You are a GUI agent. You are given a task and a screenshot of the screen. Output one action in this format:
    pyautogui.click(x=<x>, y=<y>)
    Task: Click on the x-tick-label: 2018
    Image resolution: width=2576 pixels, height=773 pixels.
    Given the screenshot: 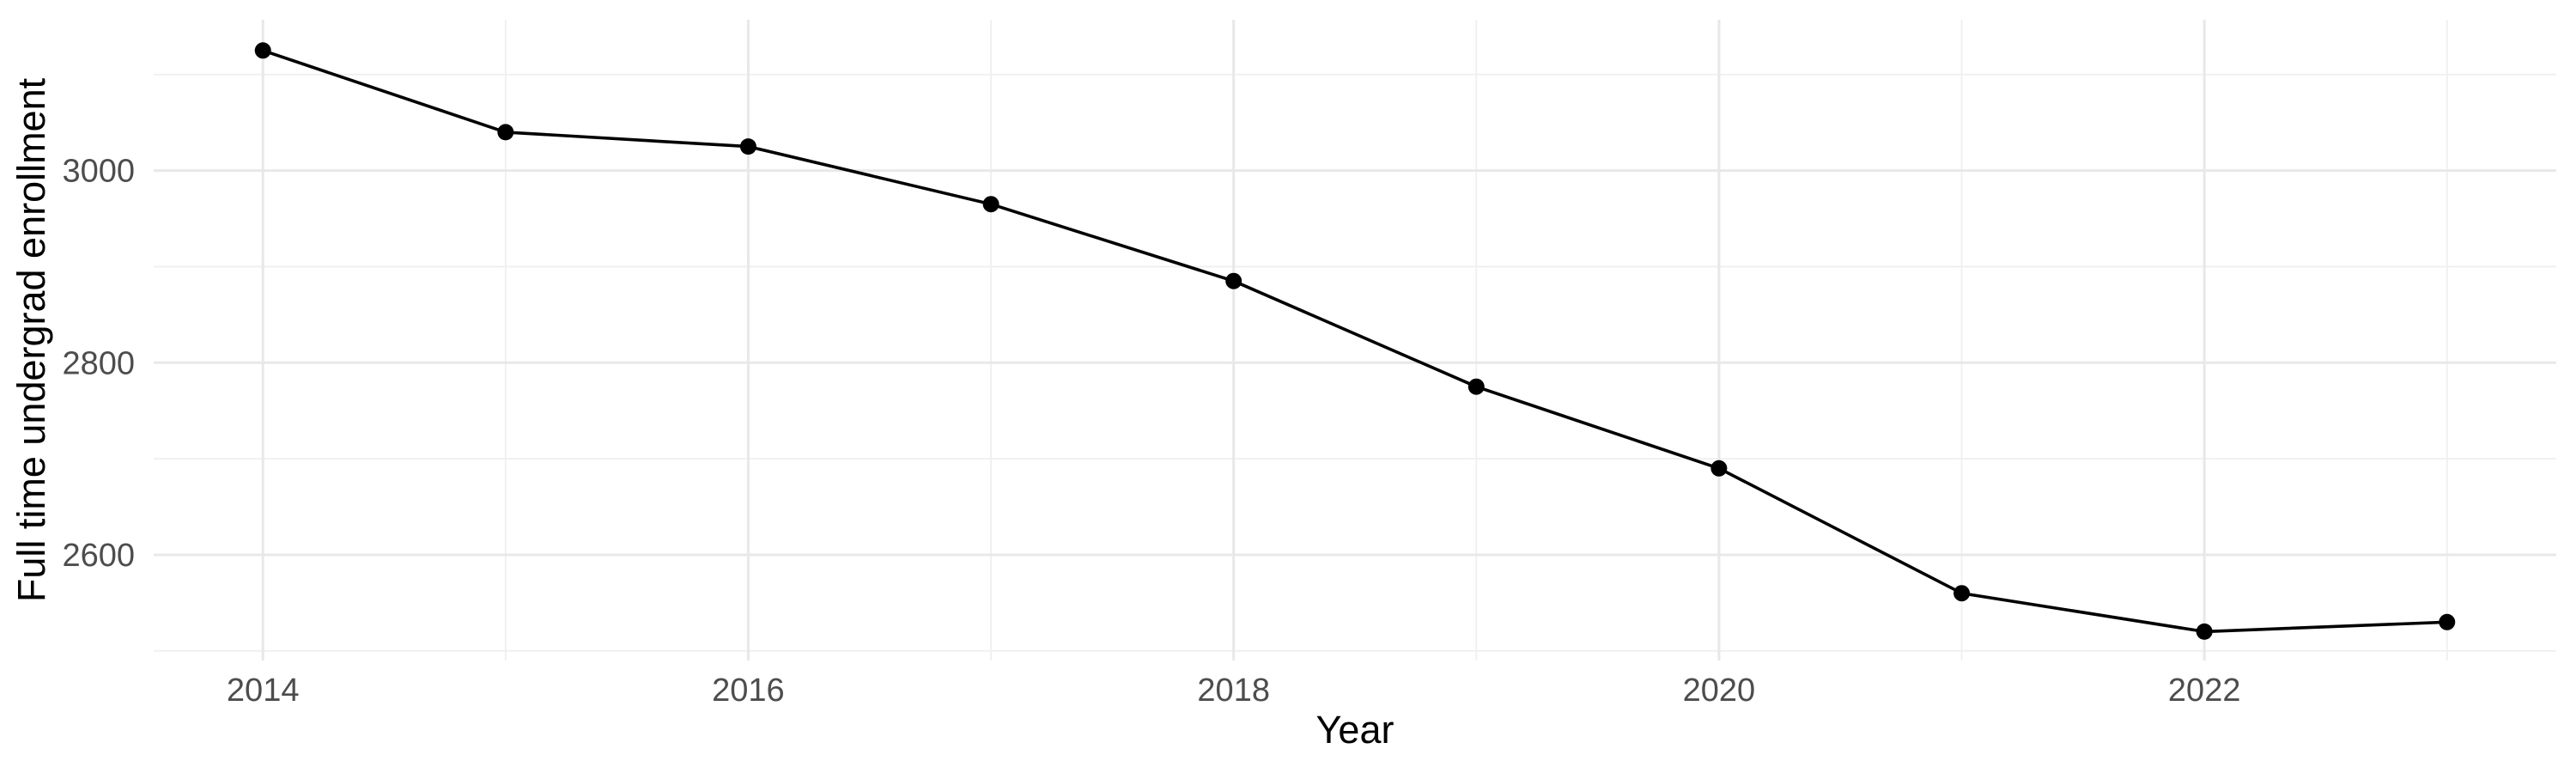 What is the action you would take?
    pyautogui.click(x=1233, y=691)
    